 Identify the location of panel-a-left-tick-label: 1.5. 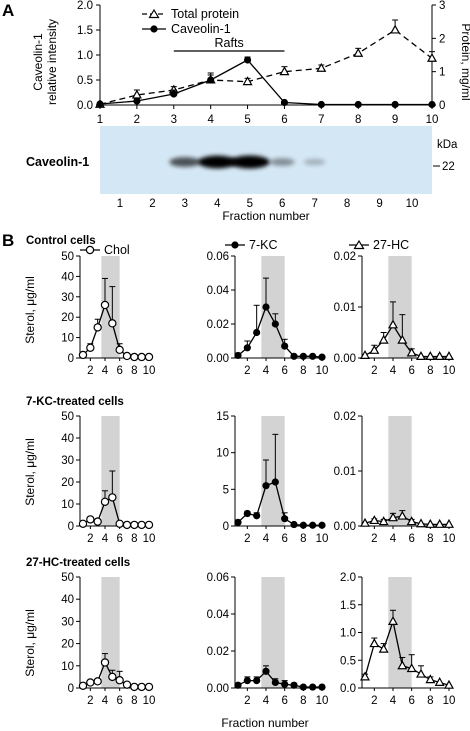
(85, 31).